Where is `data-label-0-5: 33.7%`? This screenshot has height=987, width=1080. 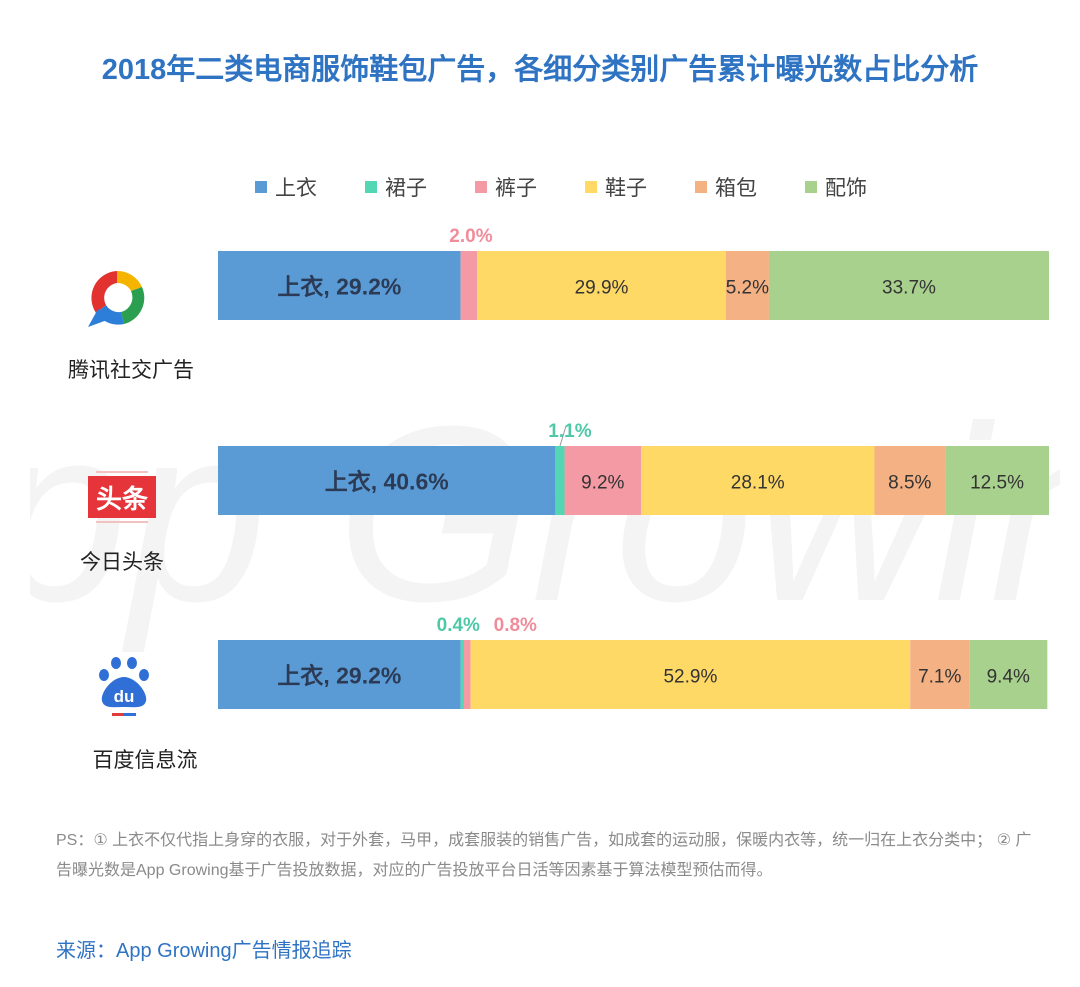
data-label-0-5: 33.7% is located at coordinates (909, 288).